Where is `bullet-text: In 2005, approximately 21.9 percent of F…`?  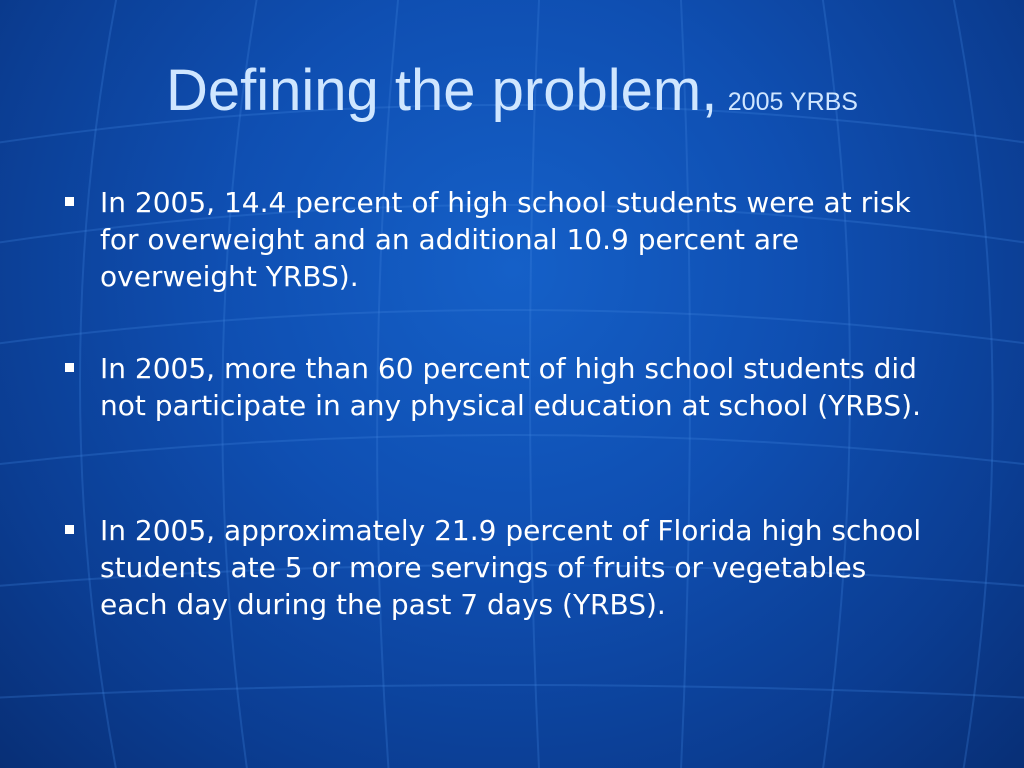 bullet-text: In 2005, approximately 21.9 percent of F… is located at coordinates (511, 567).